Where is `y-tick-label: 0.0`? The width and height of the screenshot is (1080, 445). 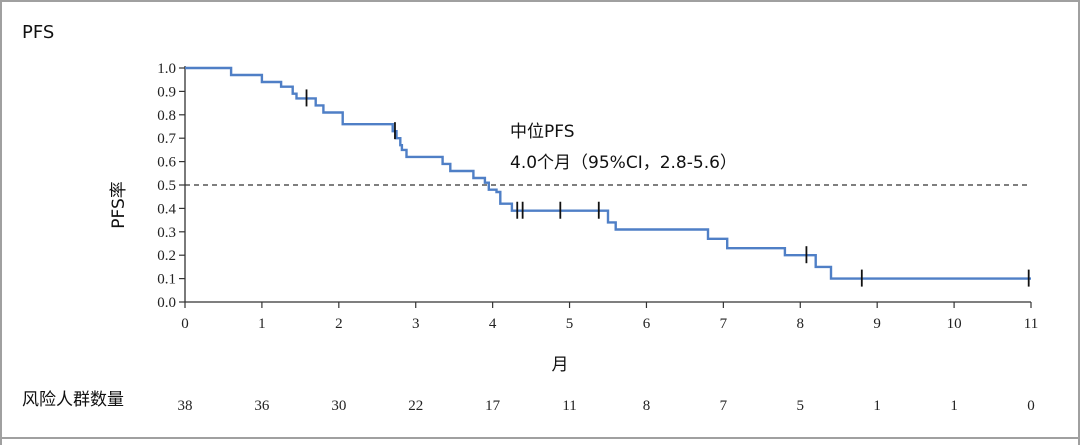
y-tick-label: 0.0 is located at coordinates (166, 303).